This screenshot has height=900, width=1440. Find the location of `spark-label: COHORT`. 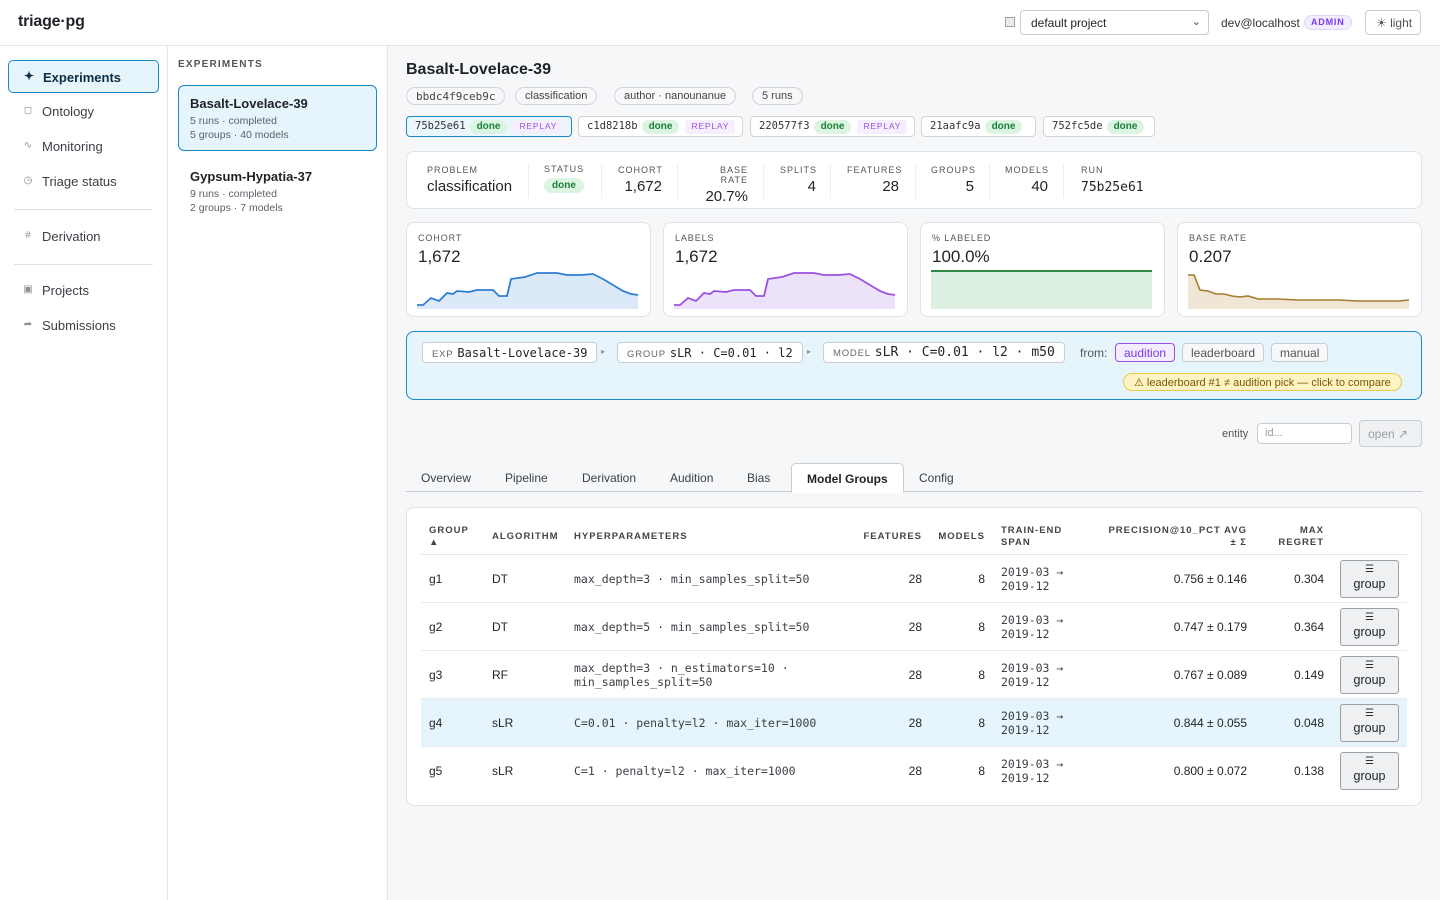

spark-label: COHORT is located at coordinates (440, 238).